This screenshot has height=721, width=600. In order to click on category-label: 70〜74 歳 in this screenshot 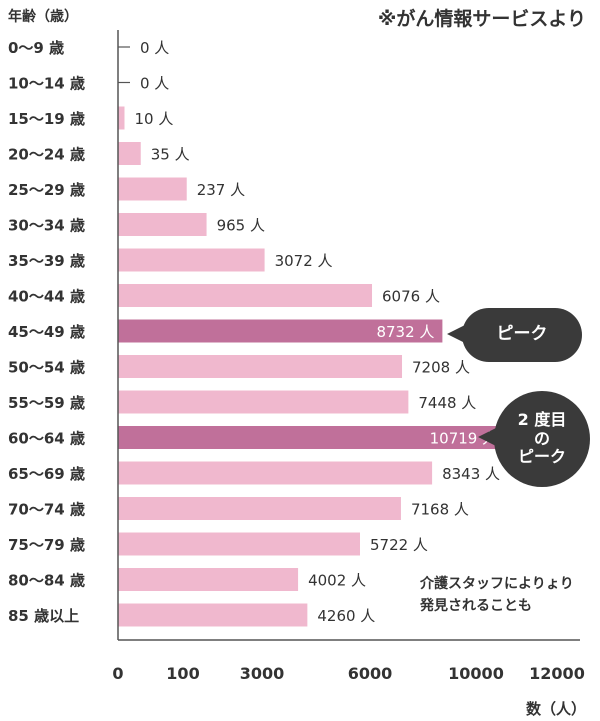, I will do `click(46, 510)`.